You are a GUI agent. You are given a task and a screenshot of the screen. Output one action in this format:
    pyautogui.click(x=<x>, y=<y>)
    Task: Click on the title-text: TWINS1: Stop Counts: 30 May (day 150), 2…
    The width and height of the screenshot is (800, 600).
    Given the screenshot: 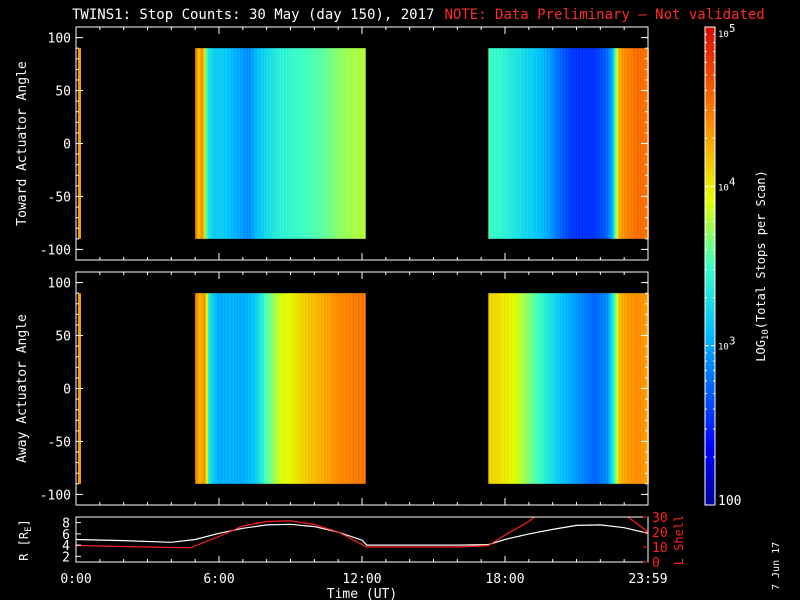 What is the action you would take?
    pyautogui.click(x=253, y=15)
    